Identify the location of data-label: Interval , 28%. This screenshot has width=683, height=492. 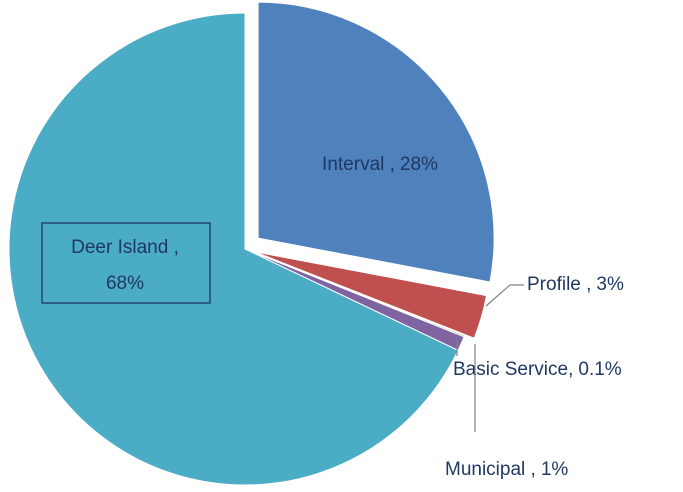
(380, 164).